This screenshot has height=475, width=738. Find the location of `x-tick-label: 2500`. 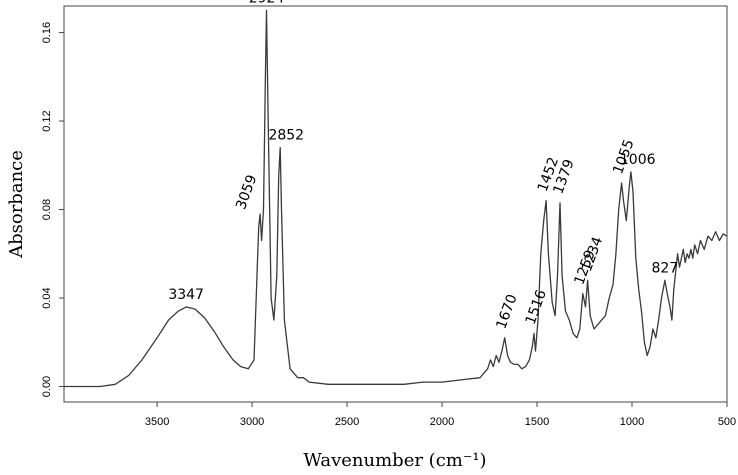

x-tick-label: 2500 is located at coordinates (347, 422).